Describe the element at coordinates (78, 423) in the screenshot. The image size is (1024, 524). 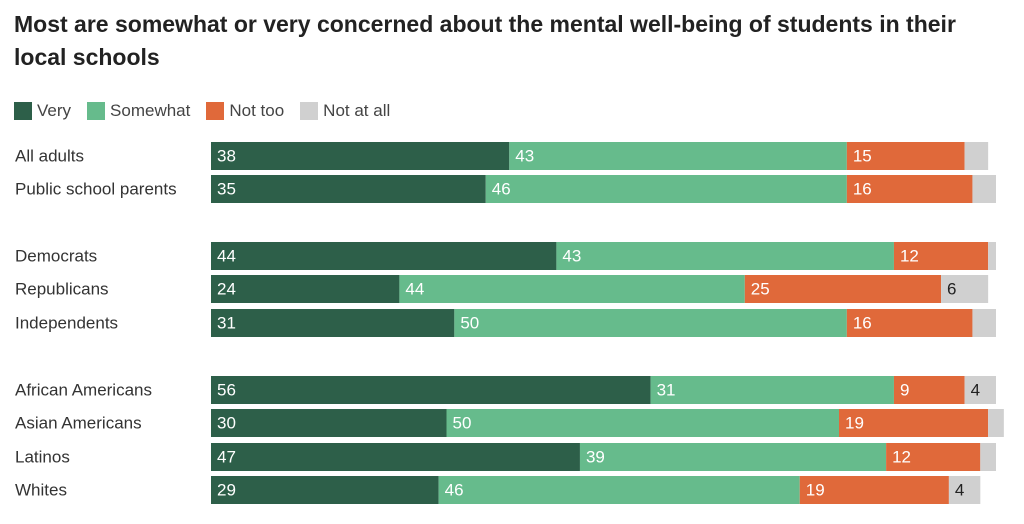
I see `category-label-asian-americans: Asian Americans` at that location.